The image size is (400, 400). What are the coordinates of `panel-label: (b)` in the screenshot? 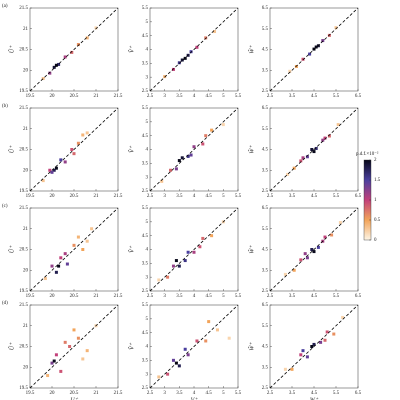 It's located at (5, 106).